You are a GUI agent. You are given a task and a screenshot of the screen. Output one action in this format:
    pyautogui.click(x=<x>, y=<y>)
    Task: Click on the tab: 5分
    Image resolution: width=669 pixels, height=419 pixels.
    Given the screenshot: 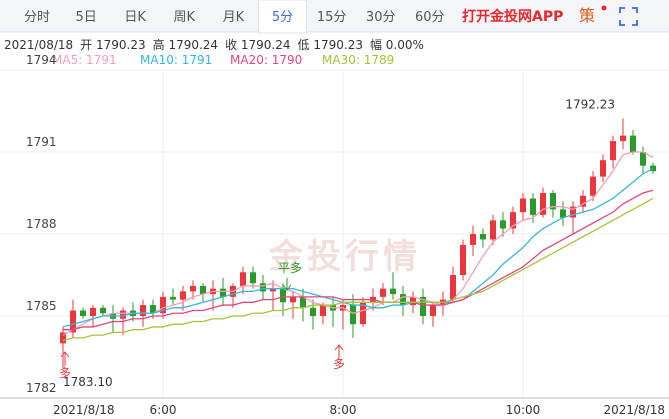 What is the action you would take?
    pyautogui.click(x=282, y=17)
    